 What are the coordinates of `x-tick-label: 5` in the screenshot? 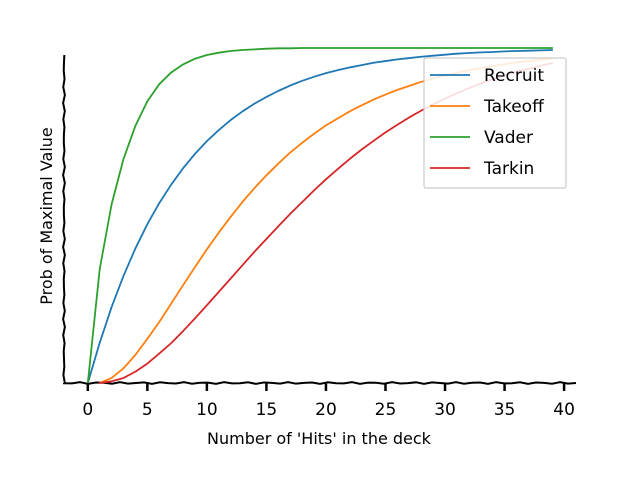 It's located at (147, 410).